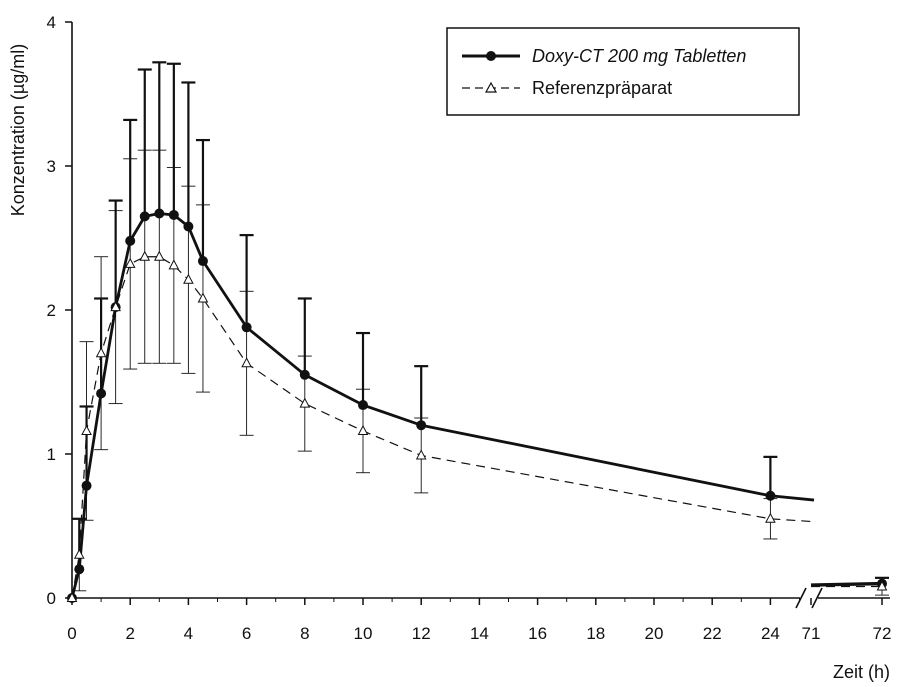  I want to click on x-tick-label: 10, so click(363, 633).